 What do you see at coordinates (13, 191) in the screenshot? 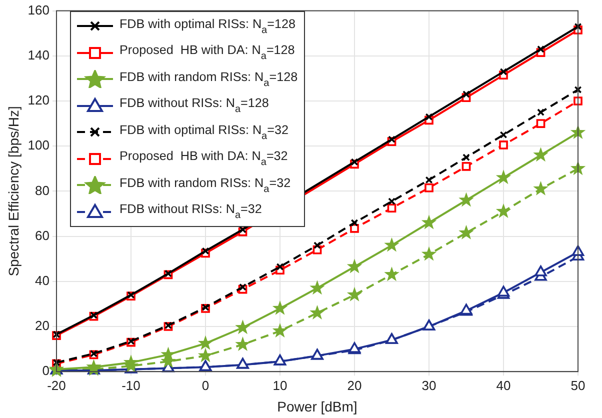
I see `y-axis-title: Spectral Efficiency [bps/Hz]` at bounding box center [13, 191].